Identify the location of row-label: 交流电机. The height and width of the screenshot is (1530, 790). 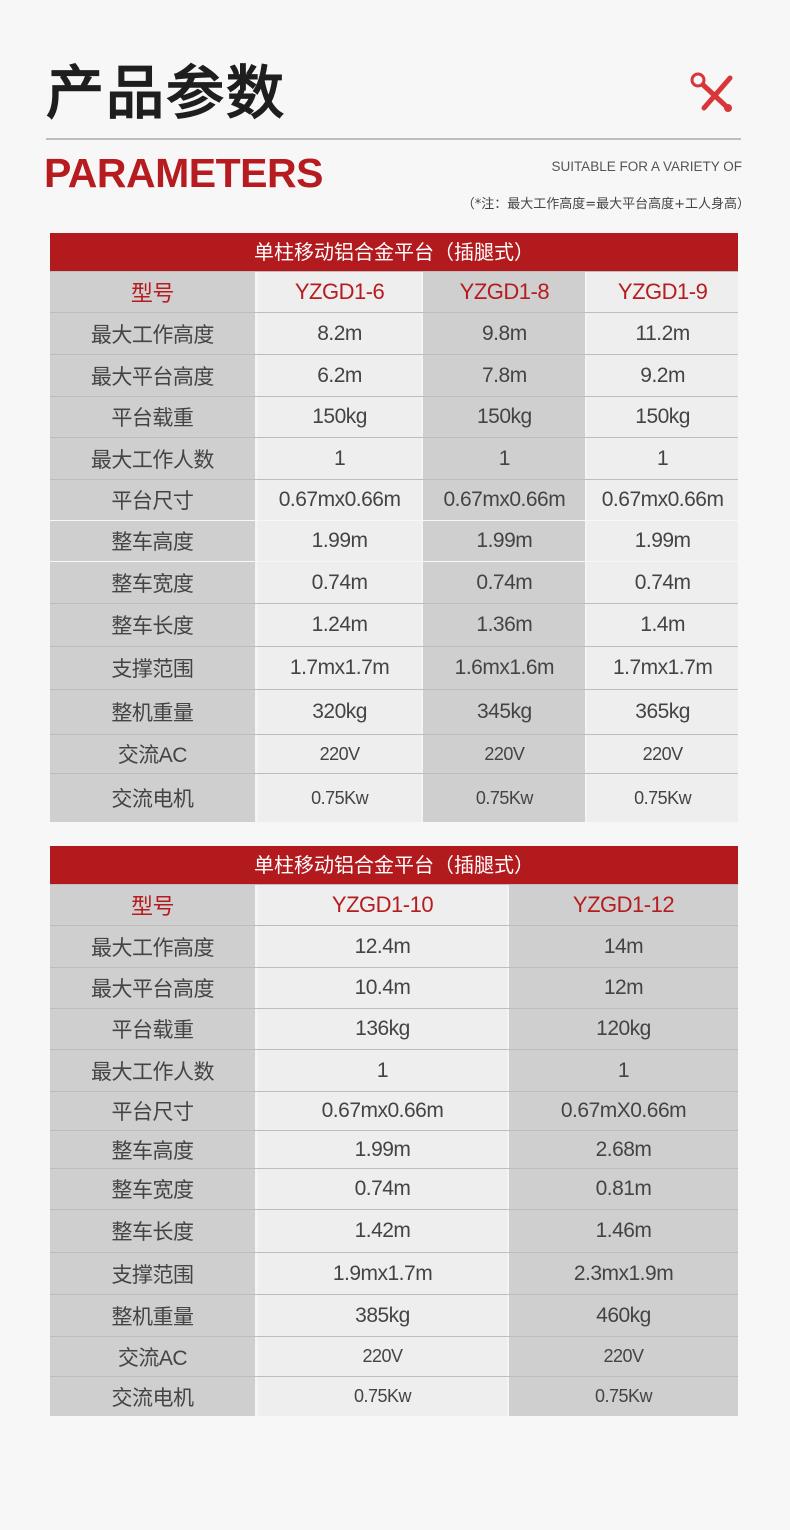
(152, 1396).